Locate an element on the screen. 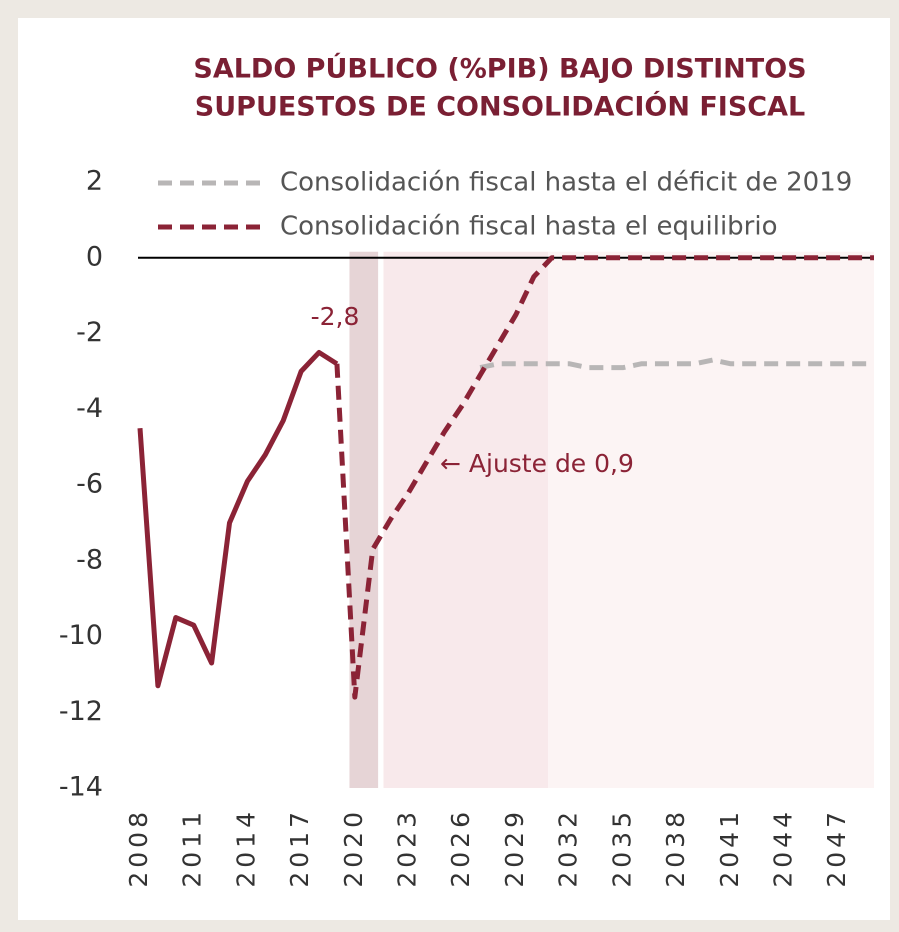 The width and height of the screenshot is (899, 932). y-tick-label: -2 is located at coordinates (89, 332).